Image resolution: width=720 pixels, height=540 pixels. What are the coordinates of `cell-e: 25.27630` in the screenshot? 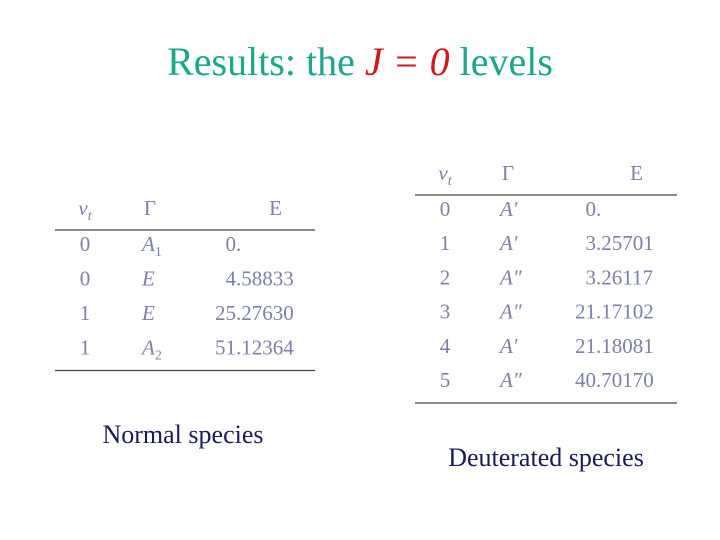 It's located at (254, 313).